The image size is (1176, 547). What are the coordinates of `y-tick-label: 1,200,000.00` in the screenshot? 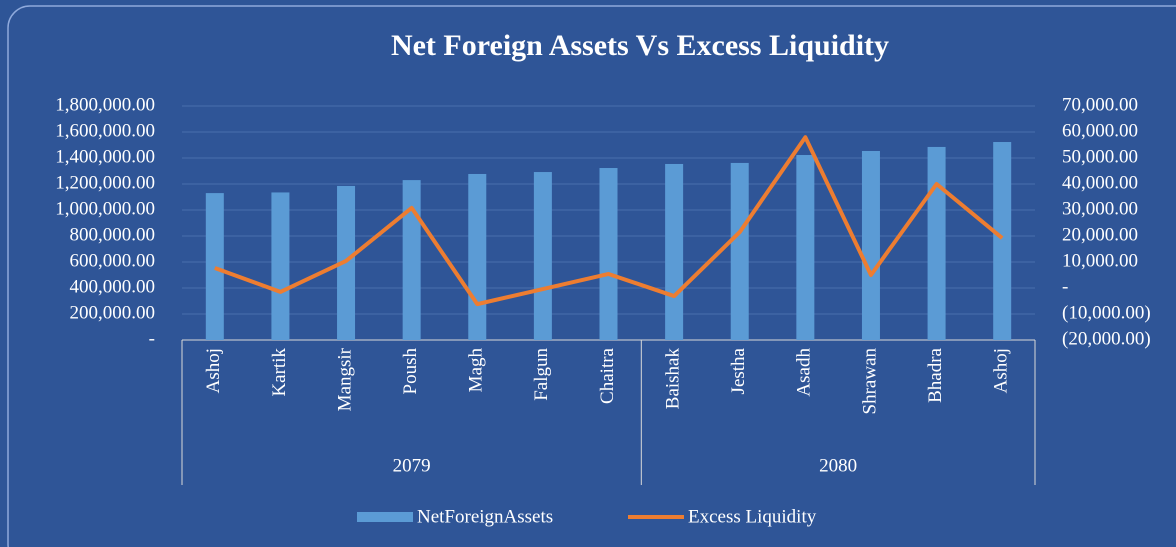 It's located at (105, 182).